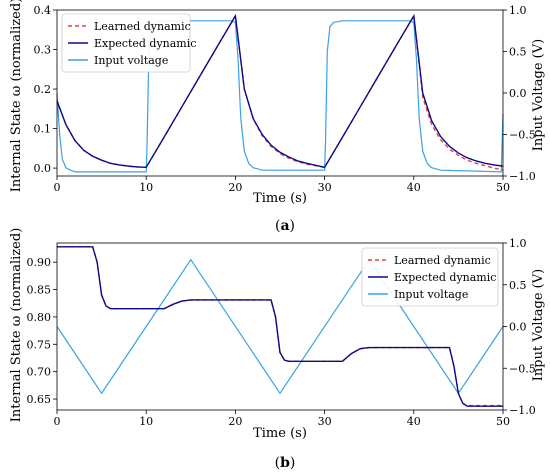 This screenshot has width=550, height=475. I want to click on y-left-tick-label: 0.3, so click(43, 50).